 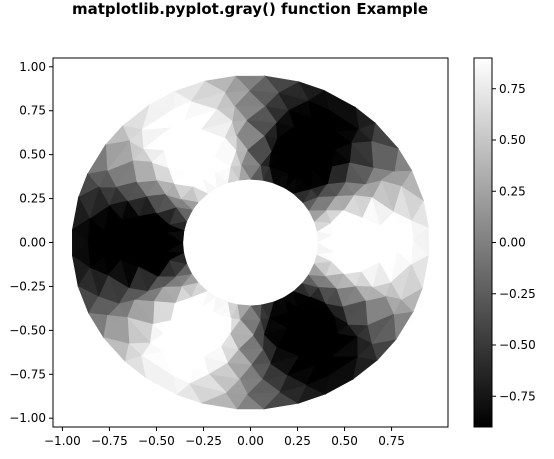 I want to click on colorbar-tick-label: 0.75, so click(x=512, y=89).